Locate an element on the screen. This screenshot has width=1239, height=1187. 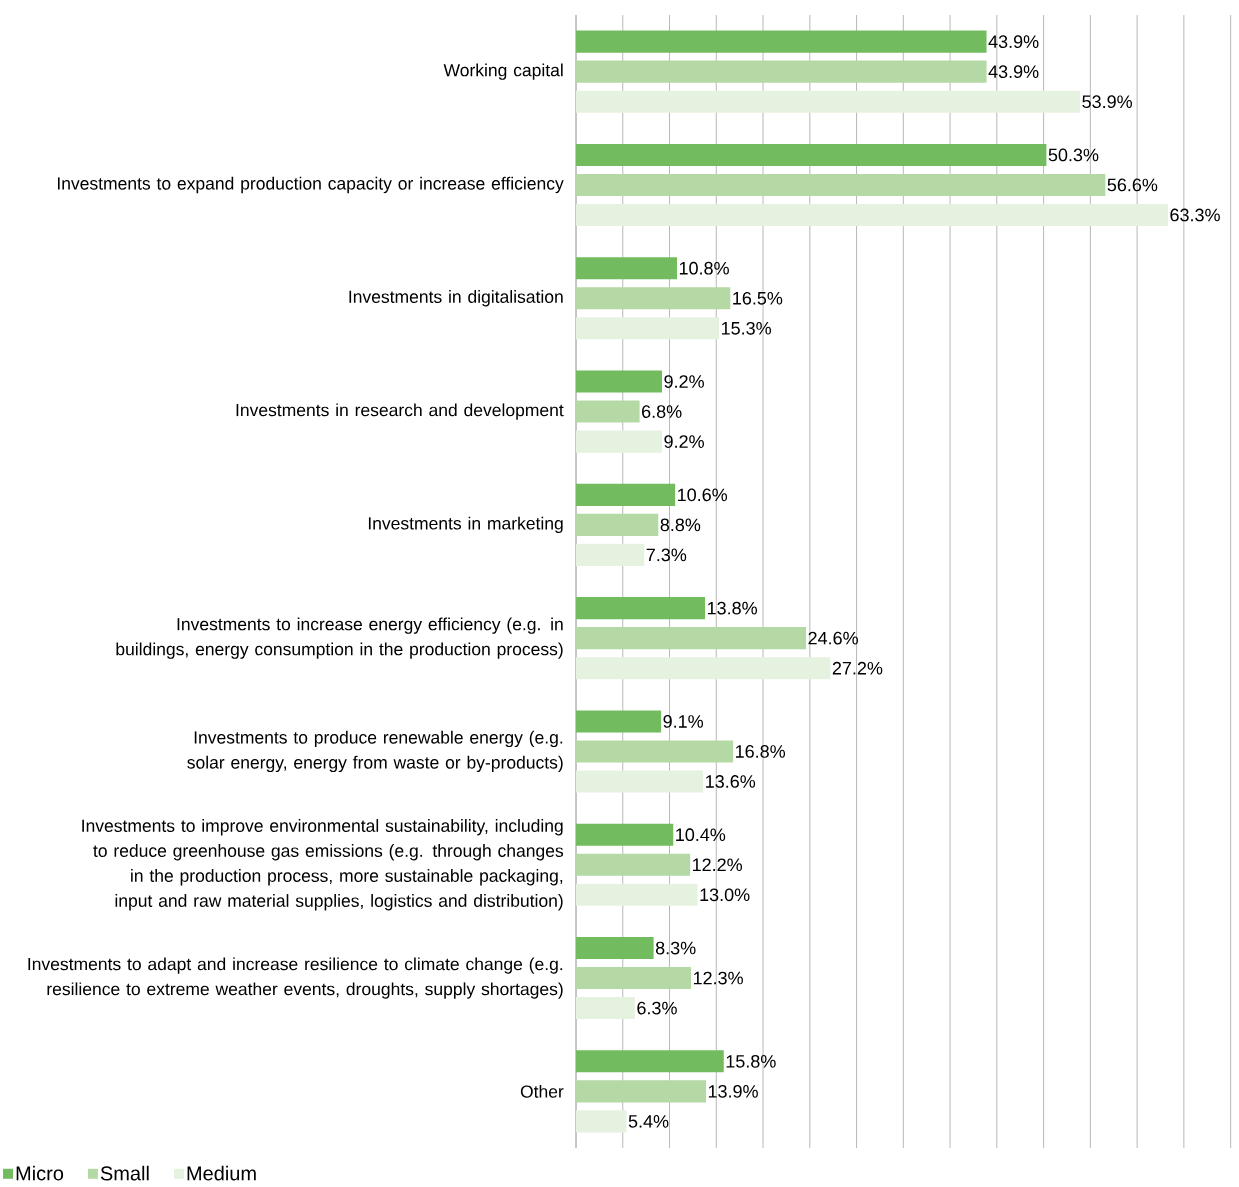
data-label: 27.2% is located at coordinates (857, 668).